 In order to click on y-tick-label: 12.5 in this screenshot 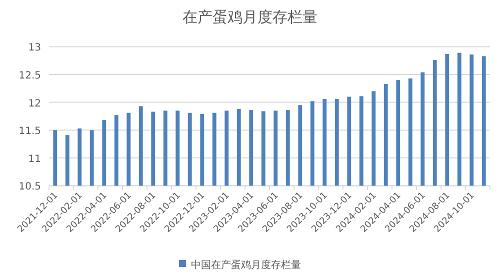, I will do `click(29, 76)`.